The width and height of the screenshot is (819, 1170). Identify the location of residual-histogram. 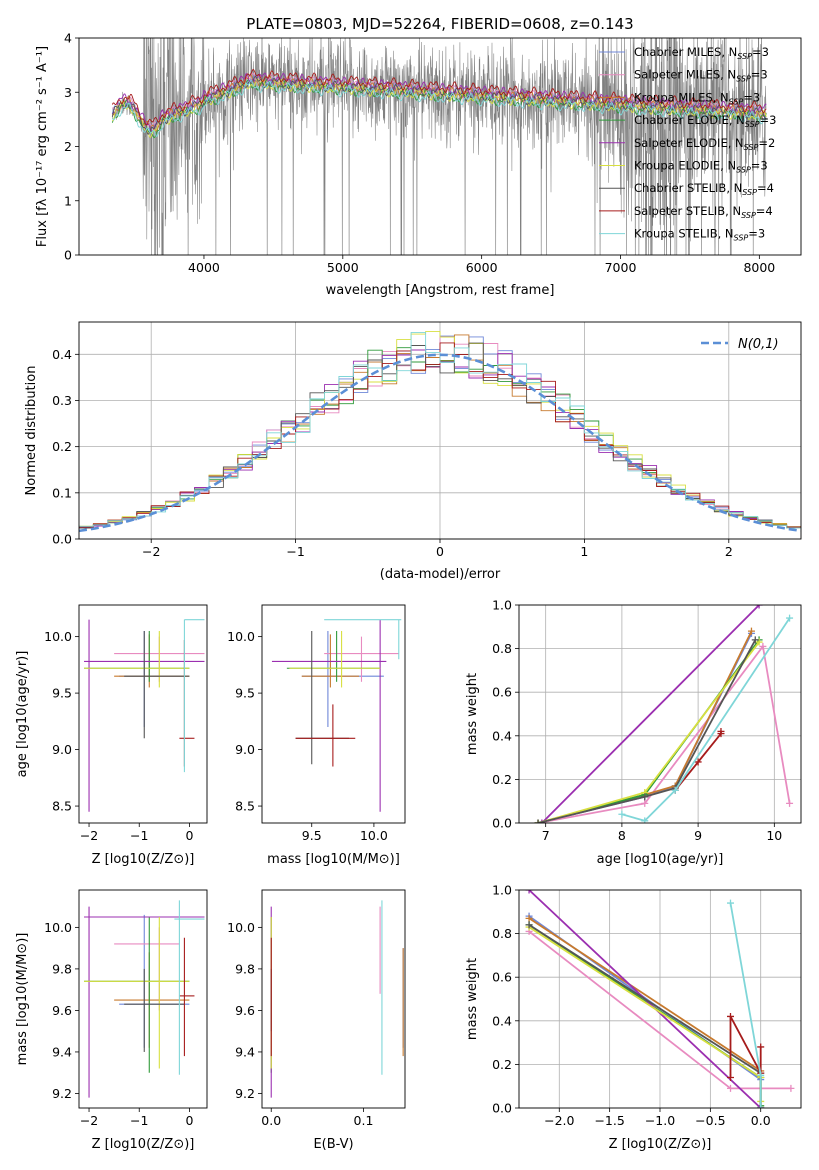
(440, 430).